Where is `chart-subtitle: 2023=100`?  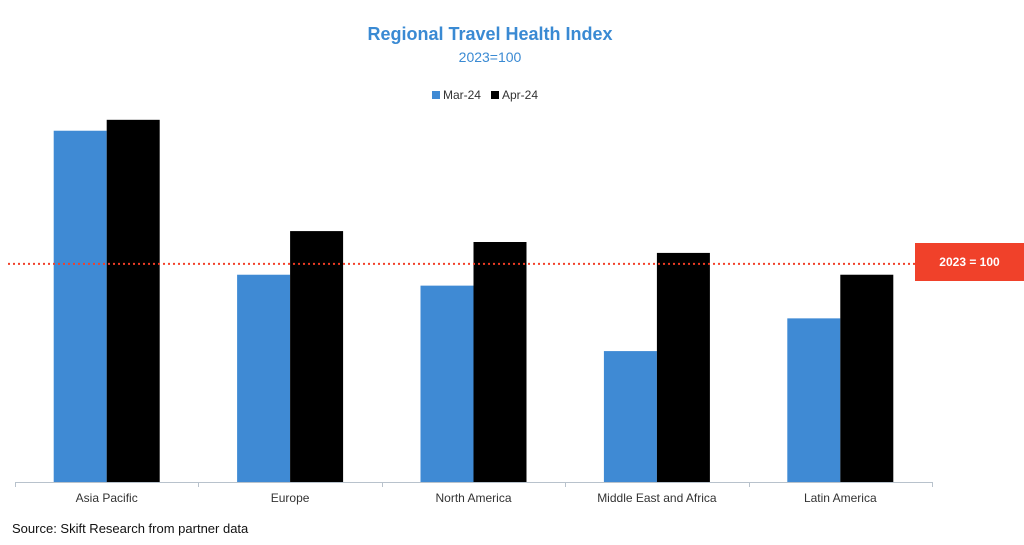 chart-subtitle: 2023=100 is located at coordinates (490, 57).